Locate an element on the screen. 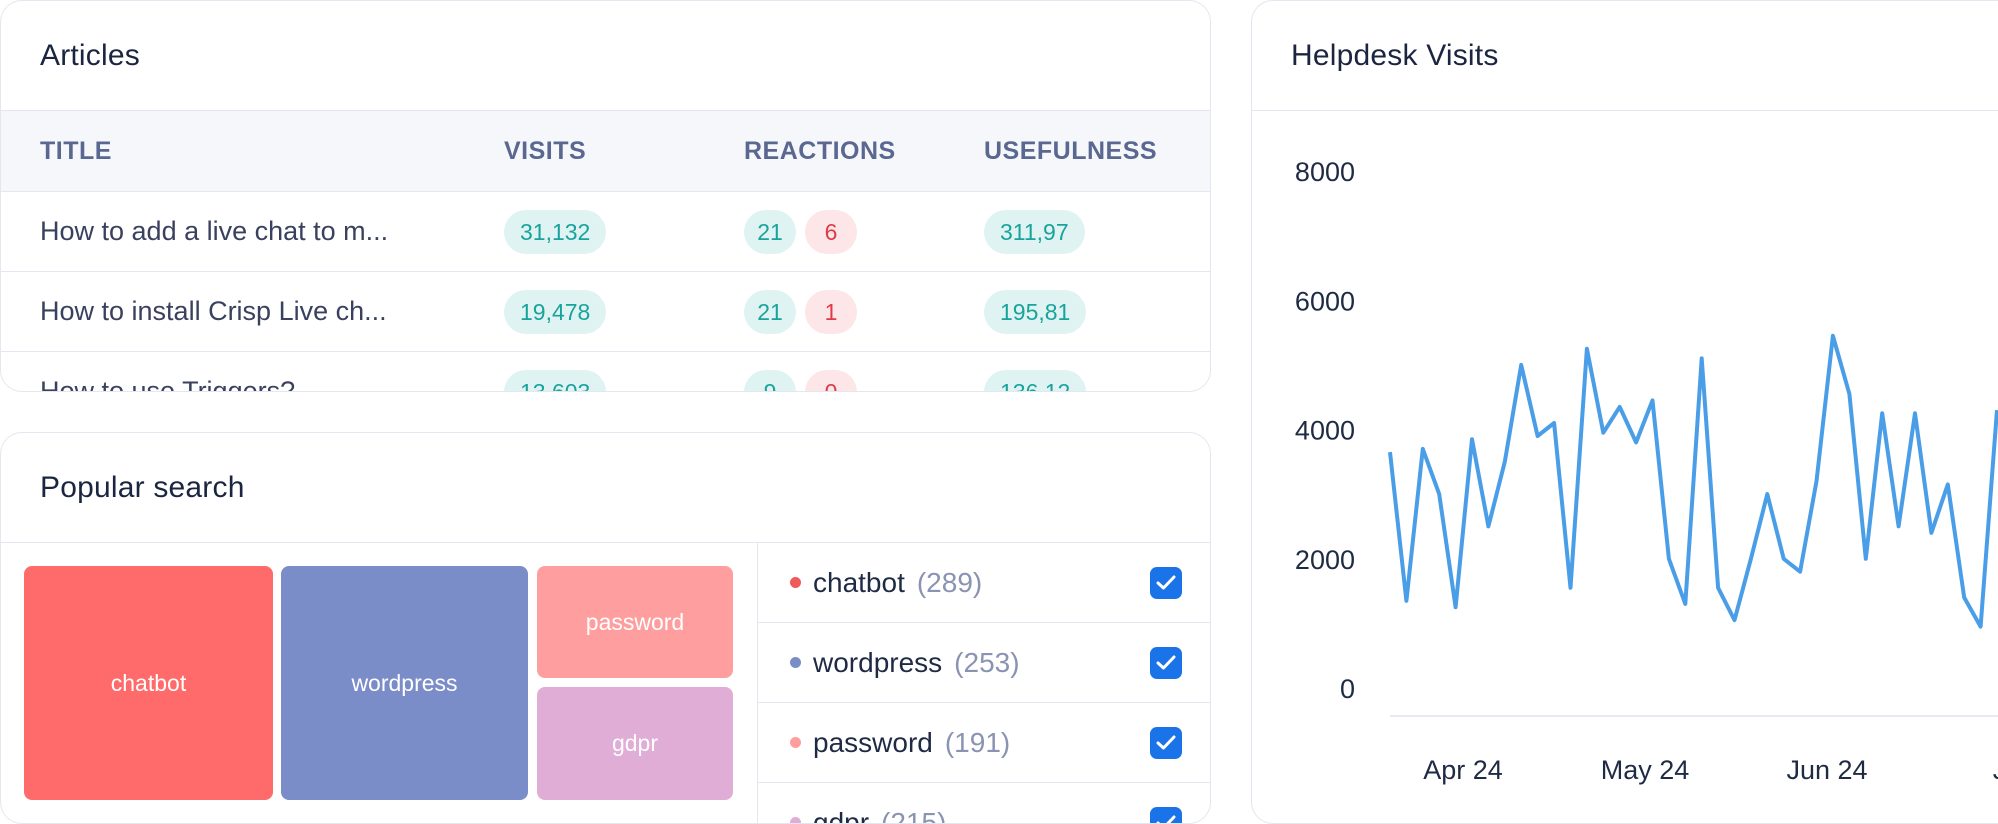  legend-name: wordpress is located at coordinates (878, 662).